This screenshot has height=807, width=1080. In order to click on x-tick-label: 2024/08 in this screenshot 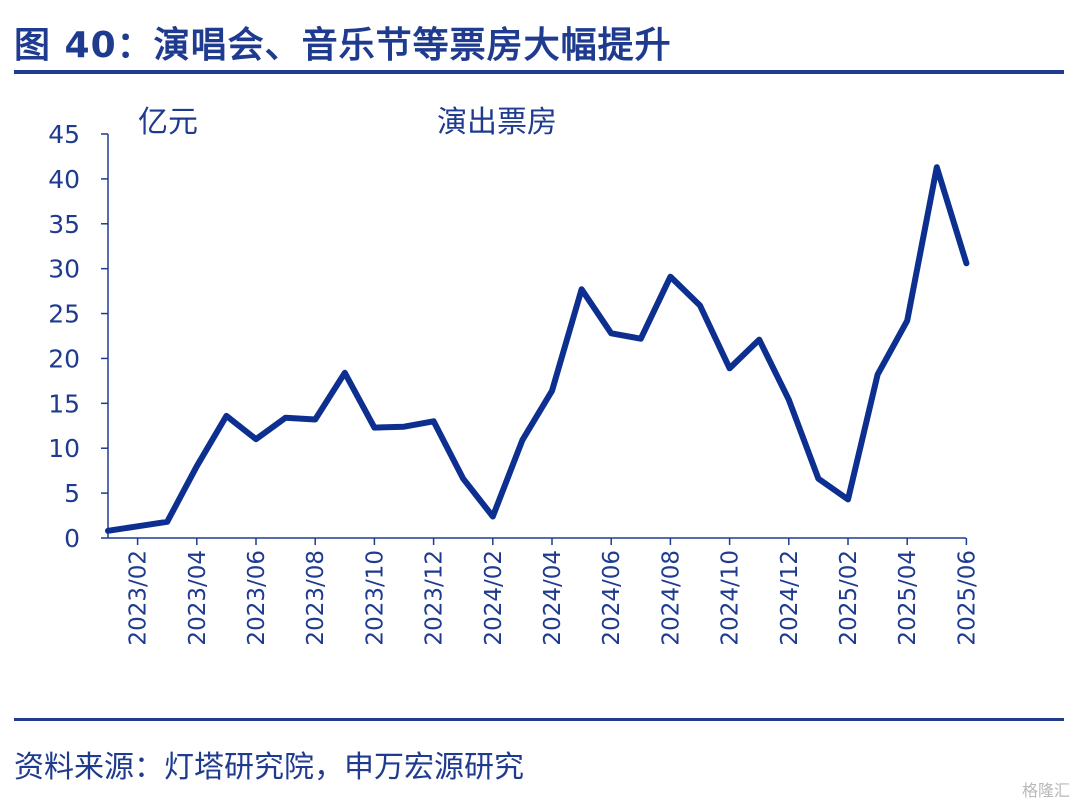, I will do `click(671, 598)`.